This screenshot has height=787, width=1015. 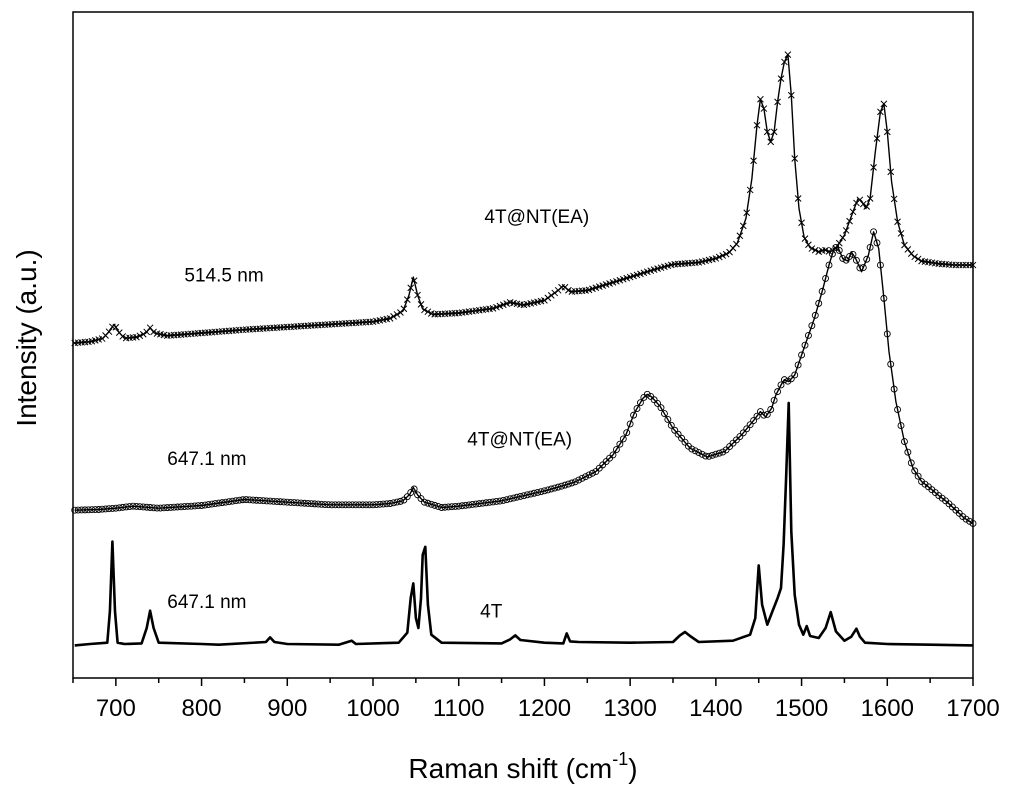 What do you see at coordinates (116, 708) in the screenshot?
I see `x-tick-label: 700` at bounding box center [116, 708].